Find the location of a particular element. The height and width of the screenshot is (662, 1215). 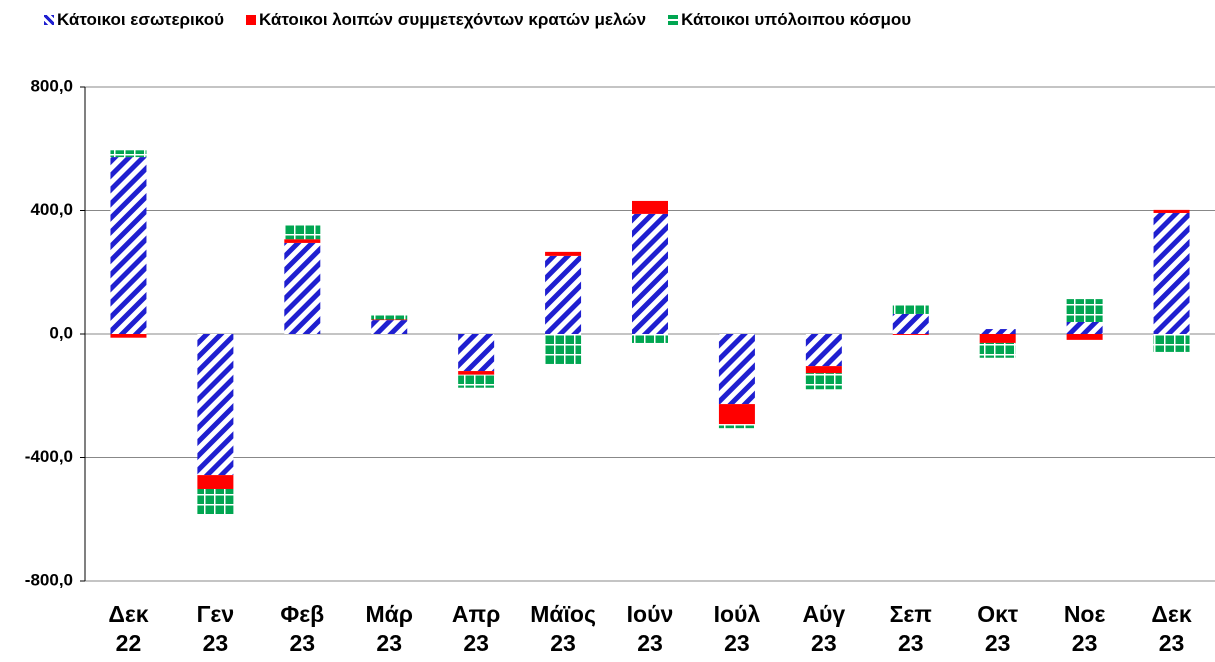

x-tick-label: Απρ 23 is located at coordinates (476, 628).